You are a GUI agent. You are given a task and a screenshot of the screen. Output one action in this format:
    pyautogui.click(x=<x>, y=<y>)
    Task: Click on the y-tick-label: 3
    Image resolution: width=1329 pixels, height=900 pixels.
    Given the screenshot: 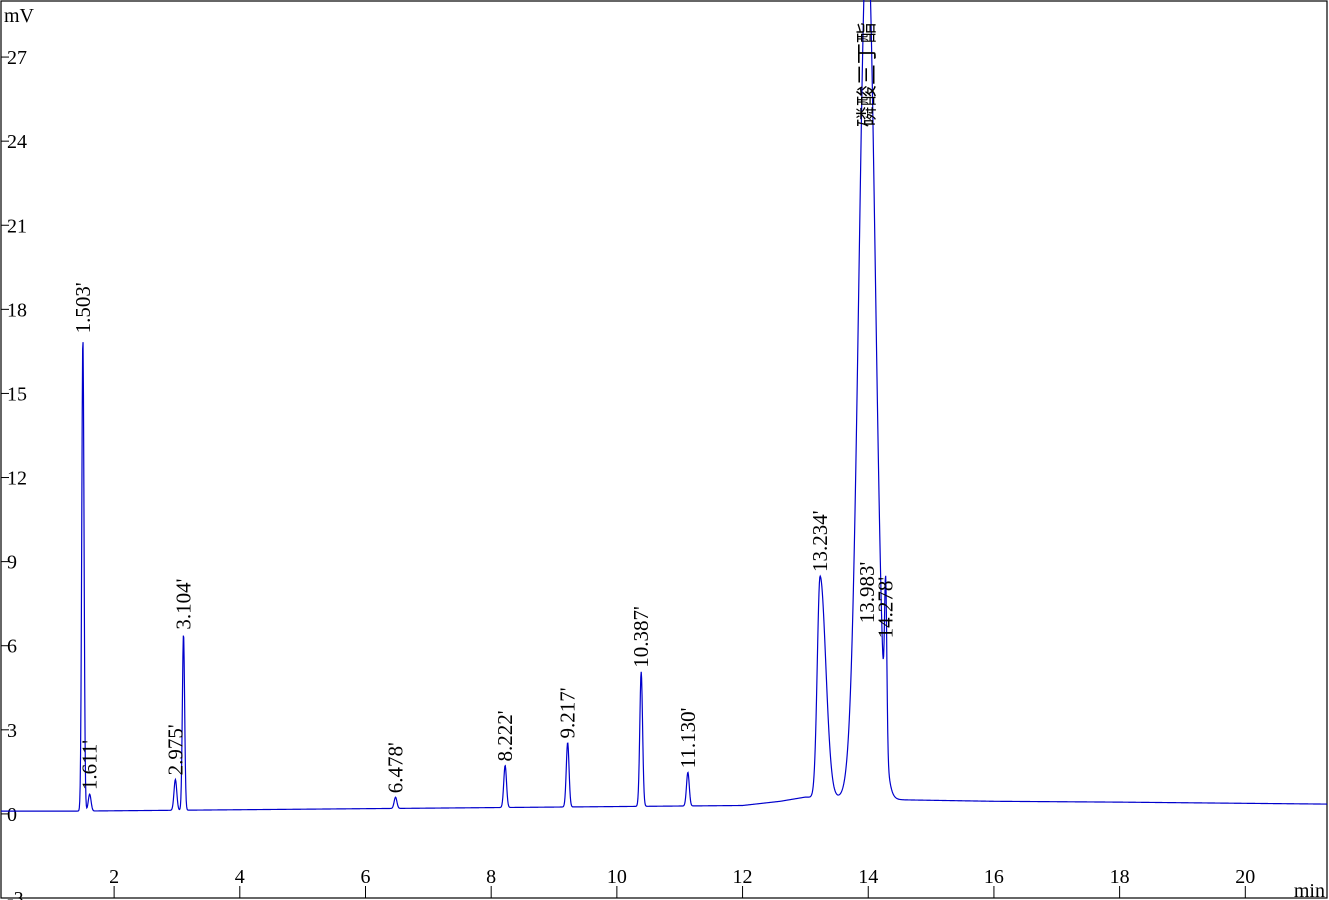 What is the action you would take?
    pyautogui.click(x=12, y=731)
    